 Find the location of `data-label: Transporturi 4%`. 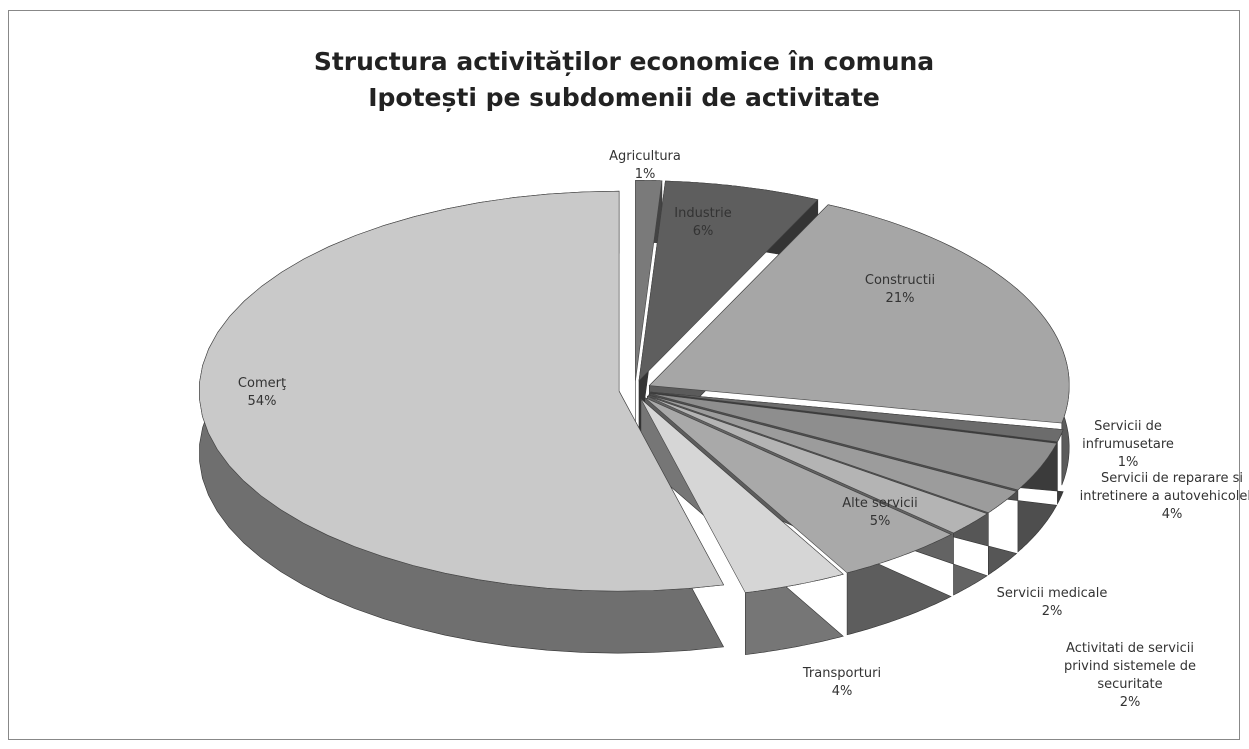

data-label: Transporturi 4% is located at coordinates (842, 683).